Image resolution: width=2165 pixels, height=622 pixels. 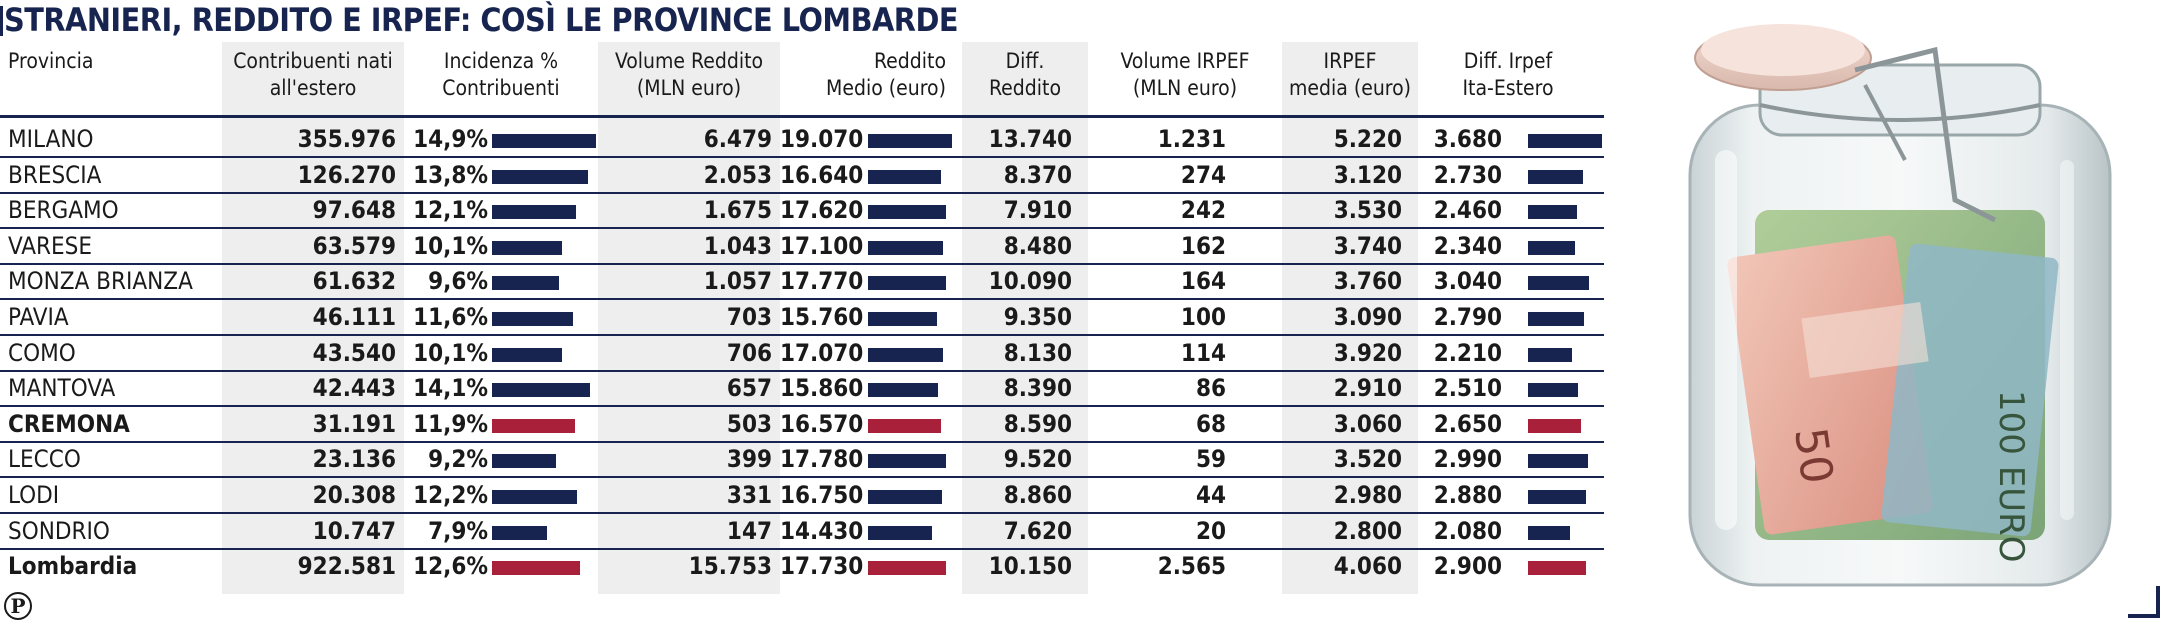 I want to click on volume-irpef-cell: 2.565, so click(x=1191, y=566).